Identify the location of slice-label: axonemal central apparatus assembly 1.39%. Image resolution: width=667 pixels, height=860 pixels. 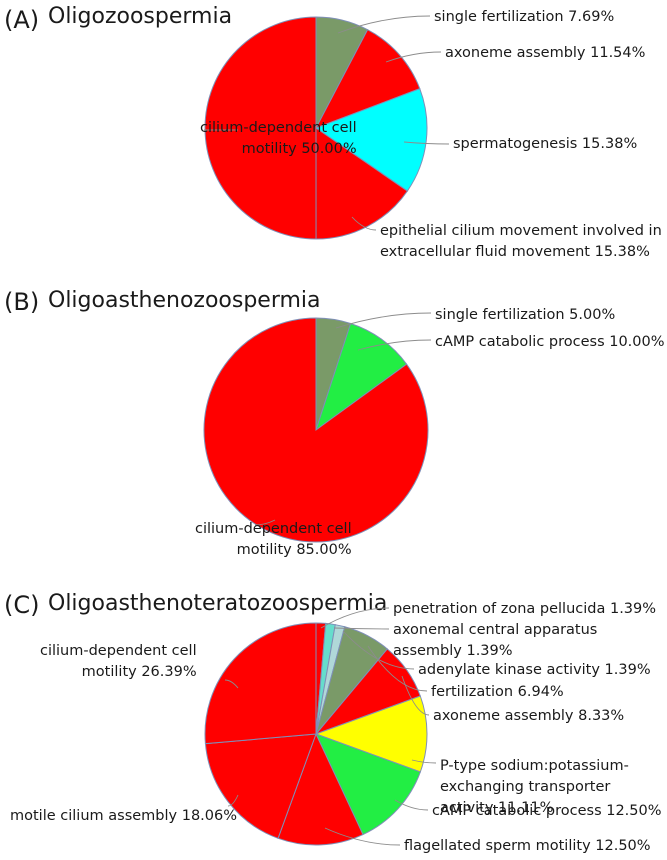
(495, 640).